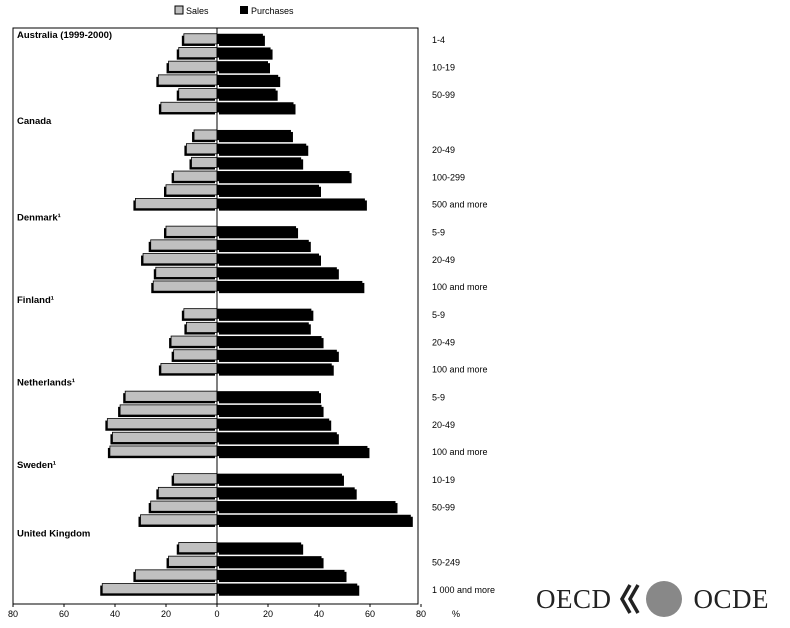 Image resolution: width=790 pixels, height=628 pixels. Describe the element at coordinates (272, 11) in the screenshot. I see `legend-label-purchases: Purchases` at that location.